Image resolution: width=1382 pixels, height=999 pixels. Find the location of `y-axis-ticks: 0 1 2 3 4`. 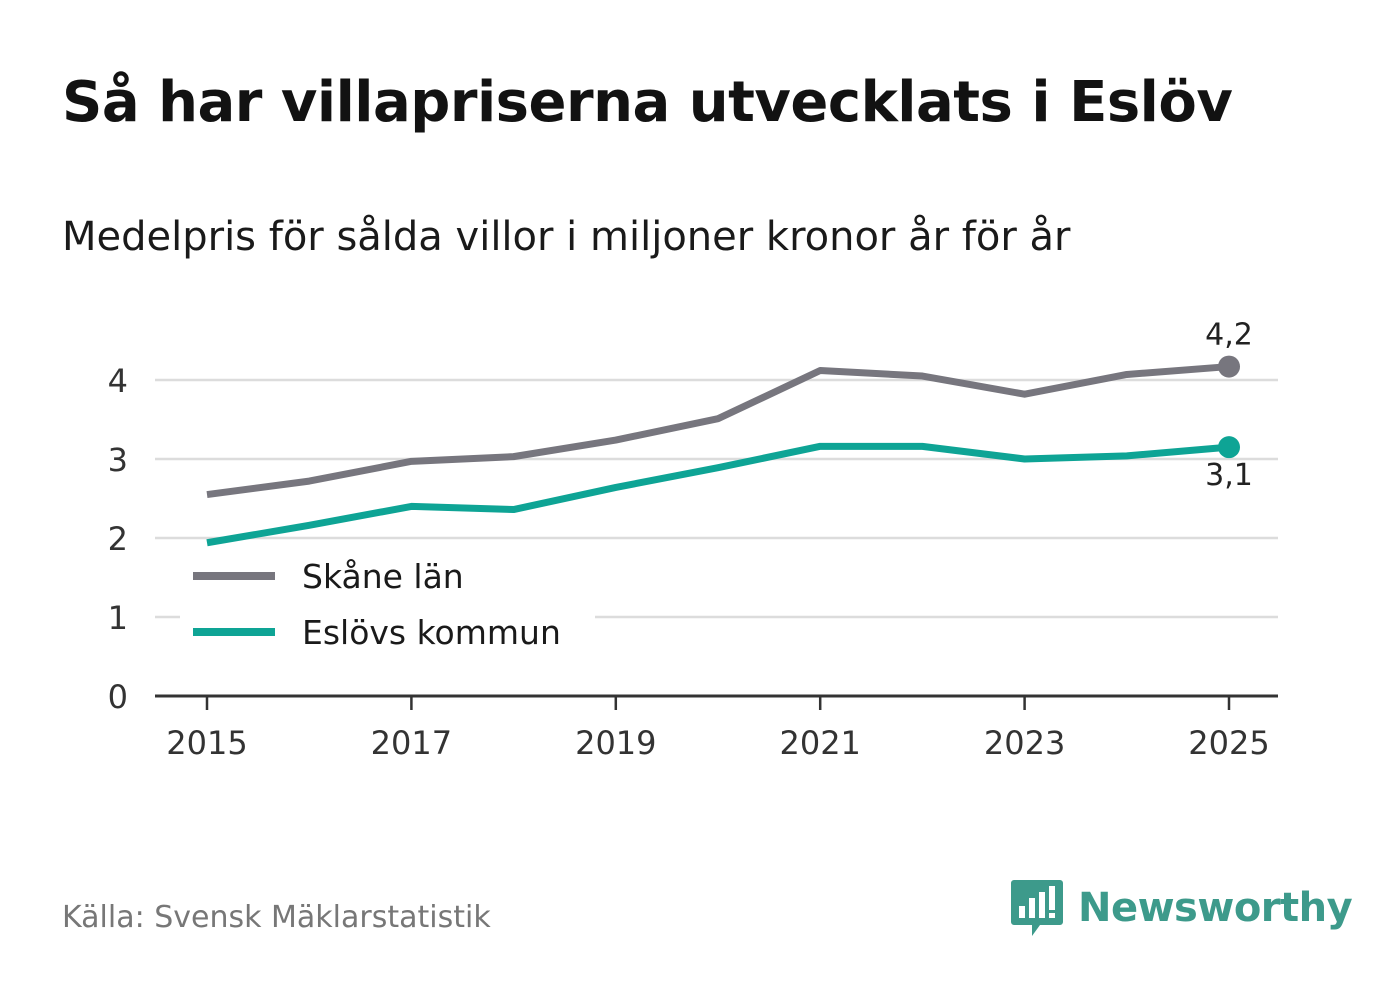

y-axis-ticks: 0 1 2 3 4 is located at coordinates (118, 539).